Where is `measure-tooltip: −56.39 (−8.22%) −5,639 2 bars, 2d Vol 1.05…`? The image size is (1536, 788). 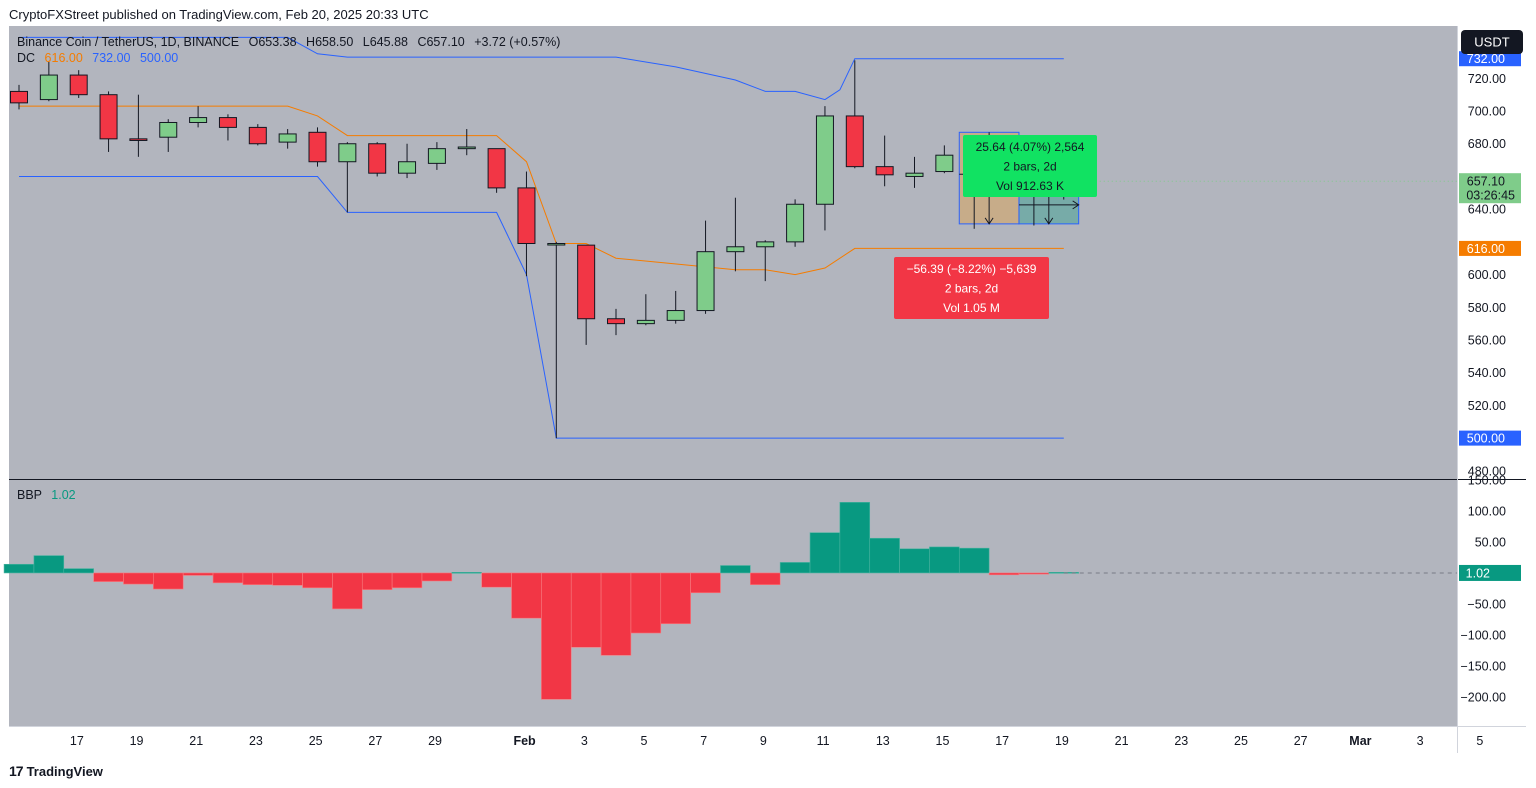 measure-tooltip: −56.39 (−8.22%) −5,639 2 bars, 2d Vol 1.05… is located at coordinates (971, 288).